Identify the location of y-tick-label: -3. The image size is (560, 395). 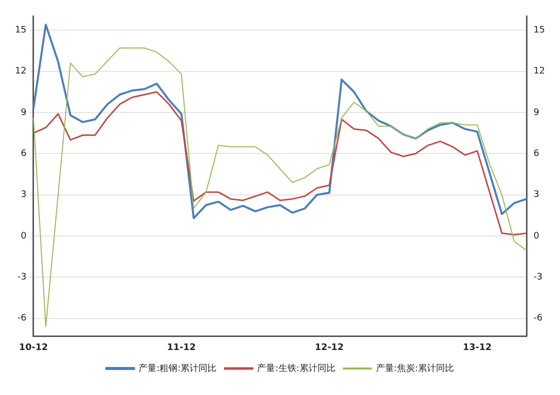
(21, 277).